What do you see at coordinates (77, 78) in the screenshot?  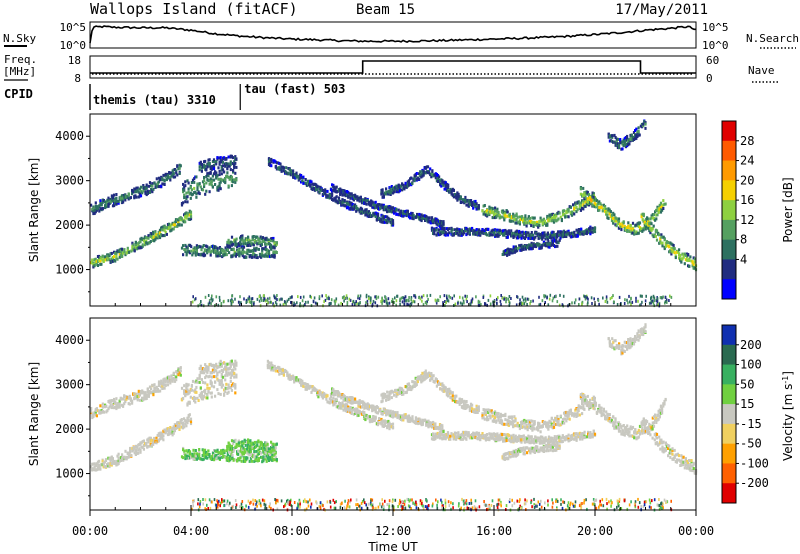 I see `freq-tick-bottom-left: 8` at bounding box center [77, 78].